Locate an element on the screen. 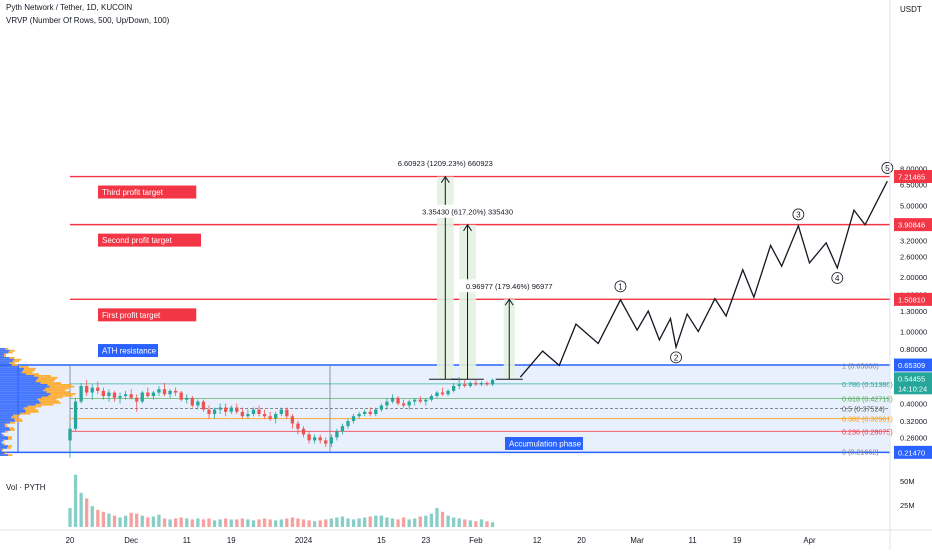  first-target-label-bg is located at coordinates (147, 315).